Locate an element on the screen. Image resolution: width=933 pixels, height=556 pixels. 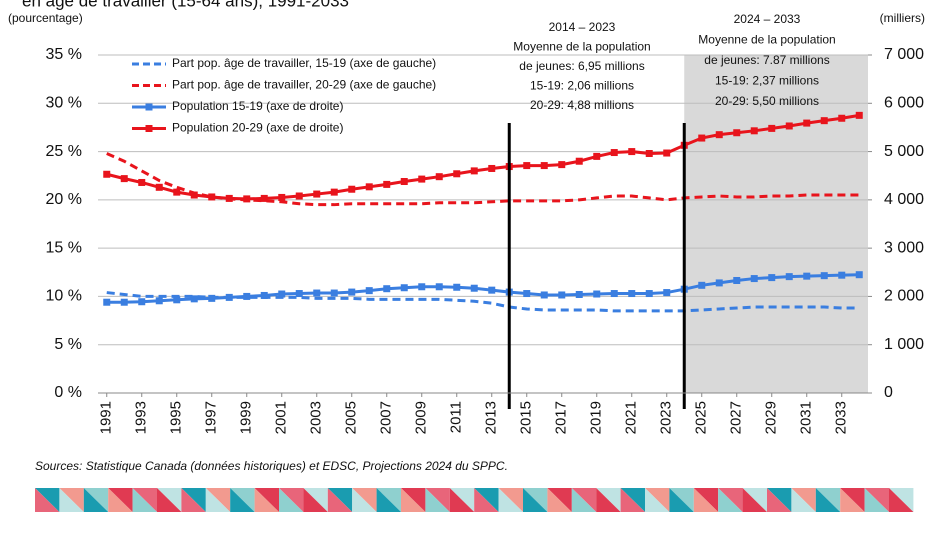
y2-tick-label: 5 000 is located at coordinates (904, 151).